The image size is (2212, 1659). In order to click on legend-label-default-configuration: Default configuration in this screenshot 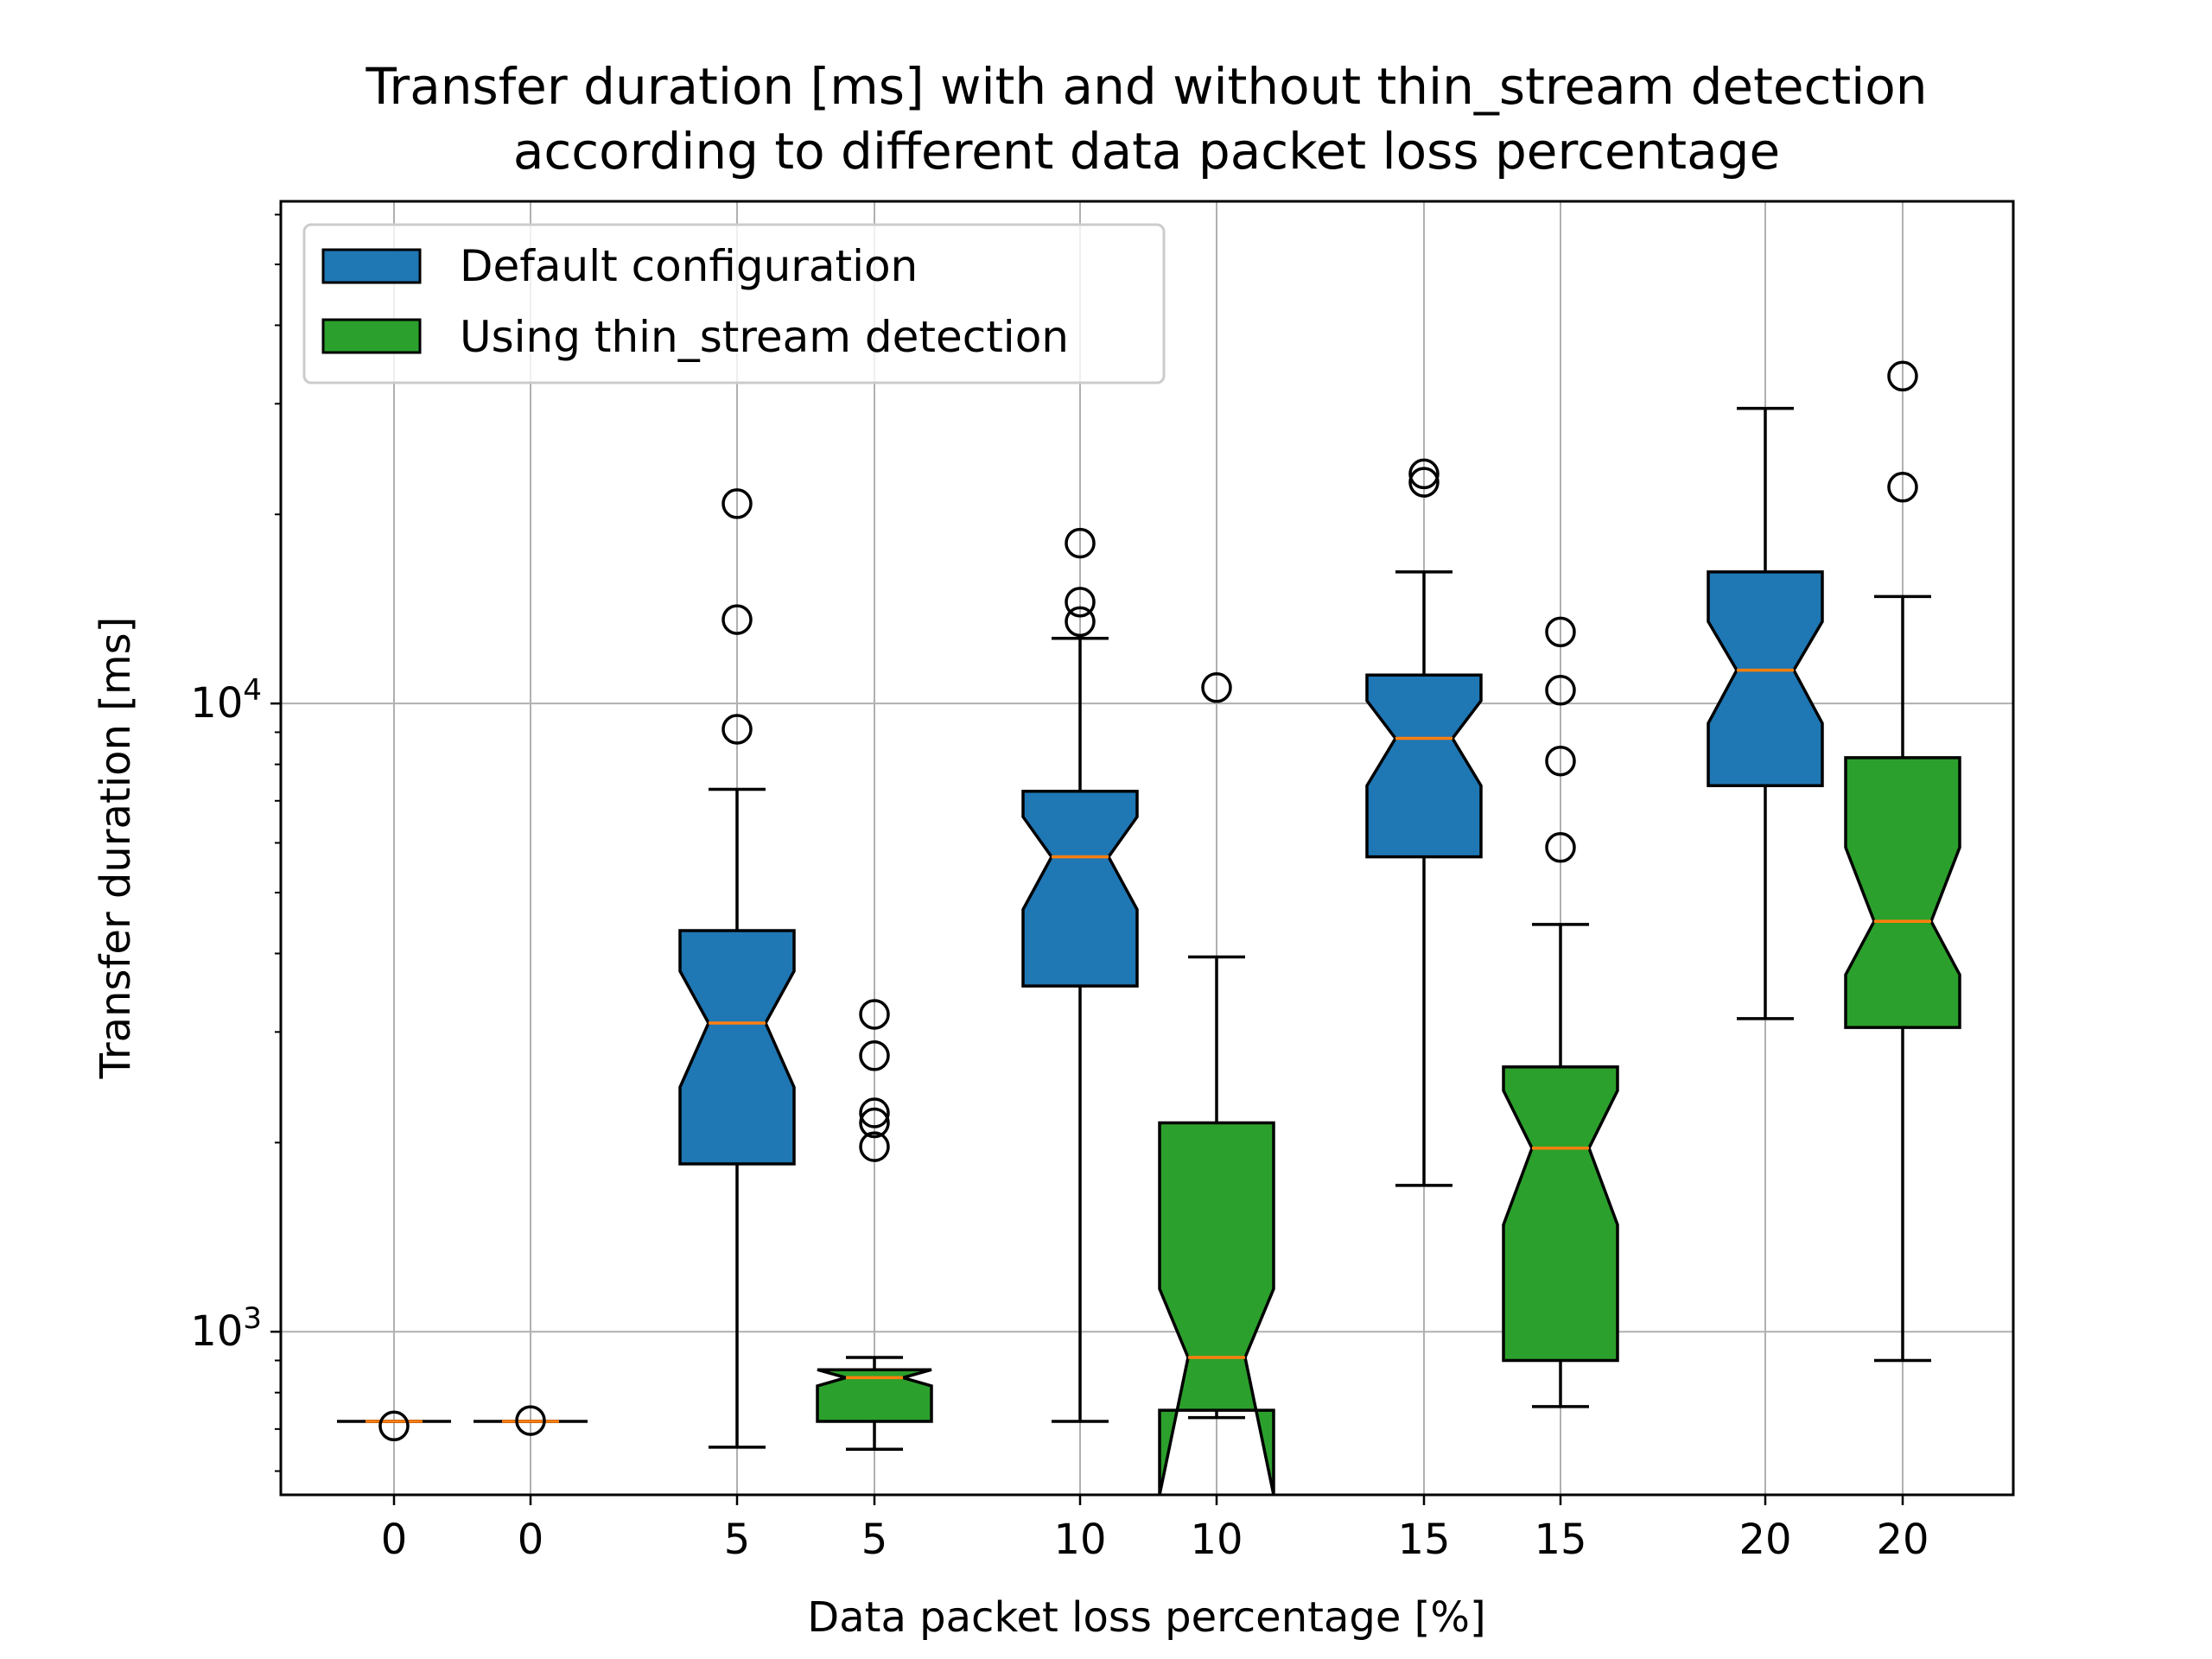, I will do `click(689, 266)`.